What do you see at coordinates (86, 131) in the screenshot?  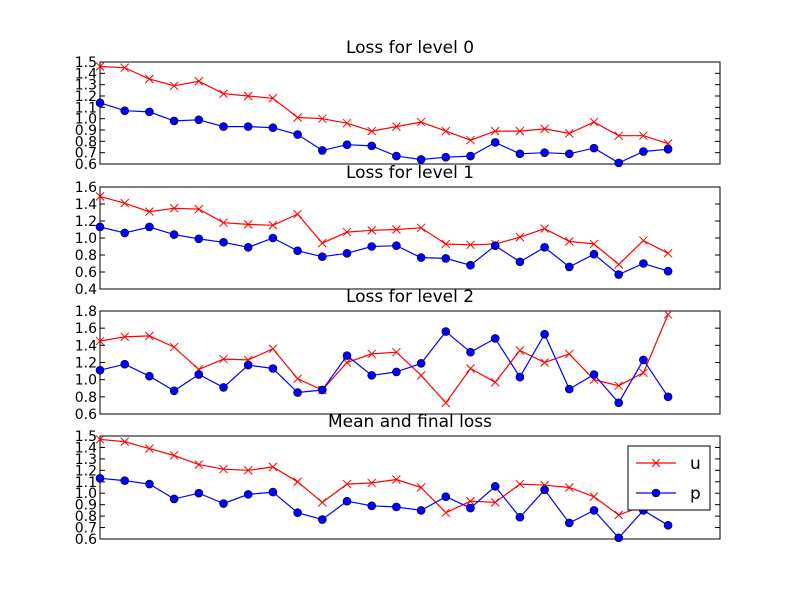 I see `y-tick-label: 0.9` at bounding box center [86, 131].